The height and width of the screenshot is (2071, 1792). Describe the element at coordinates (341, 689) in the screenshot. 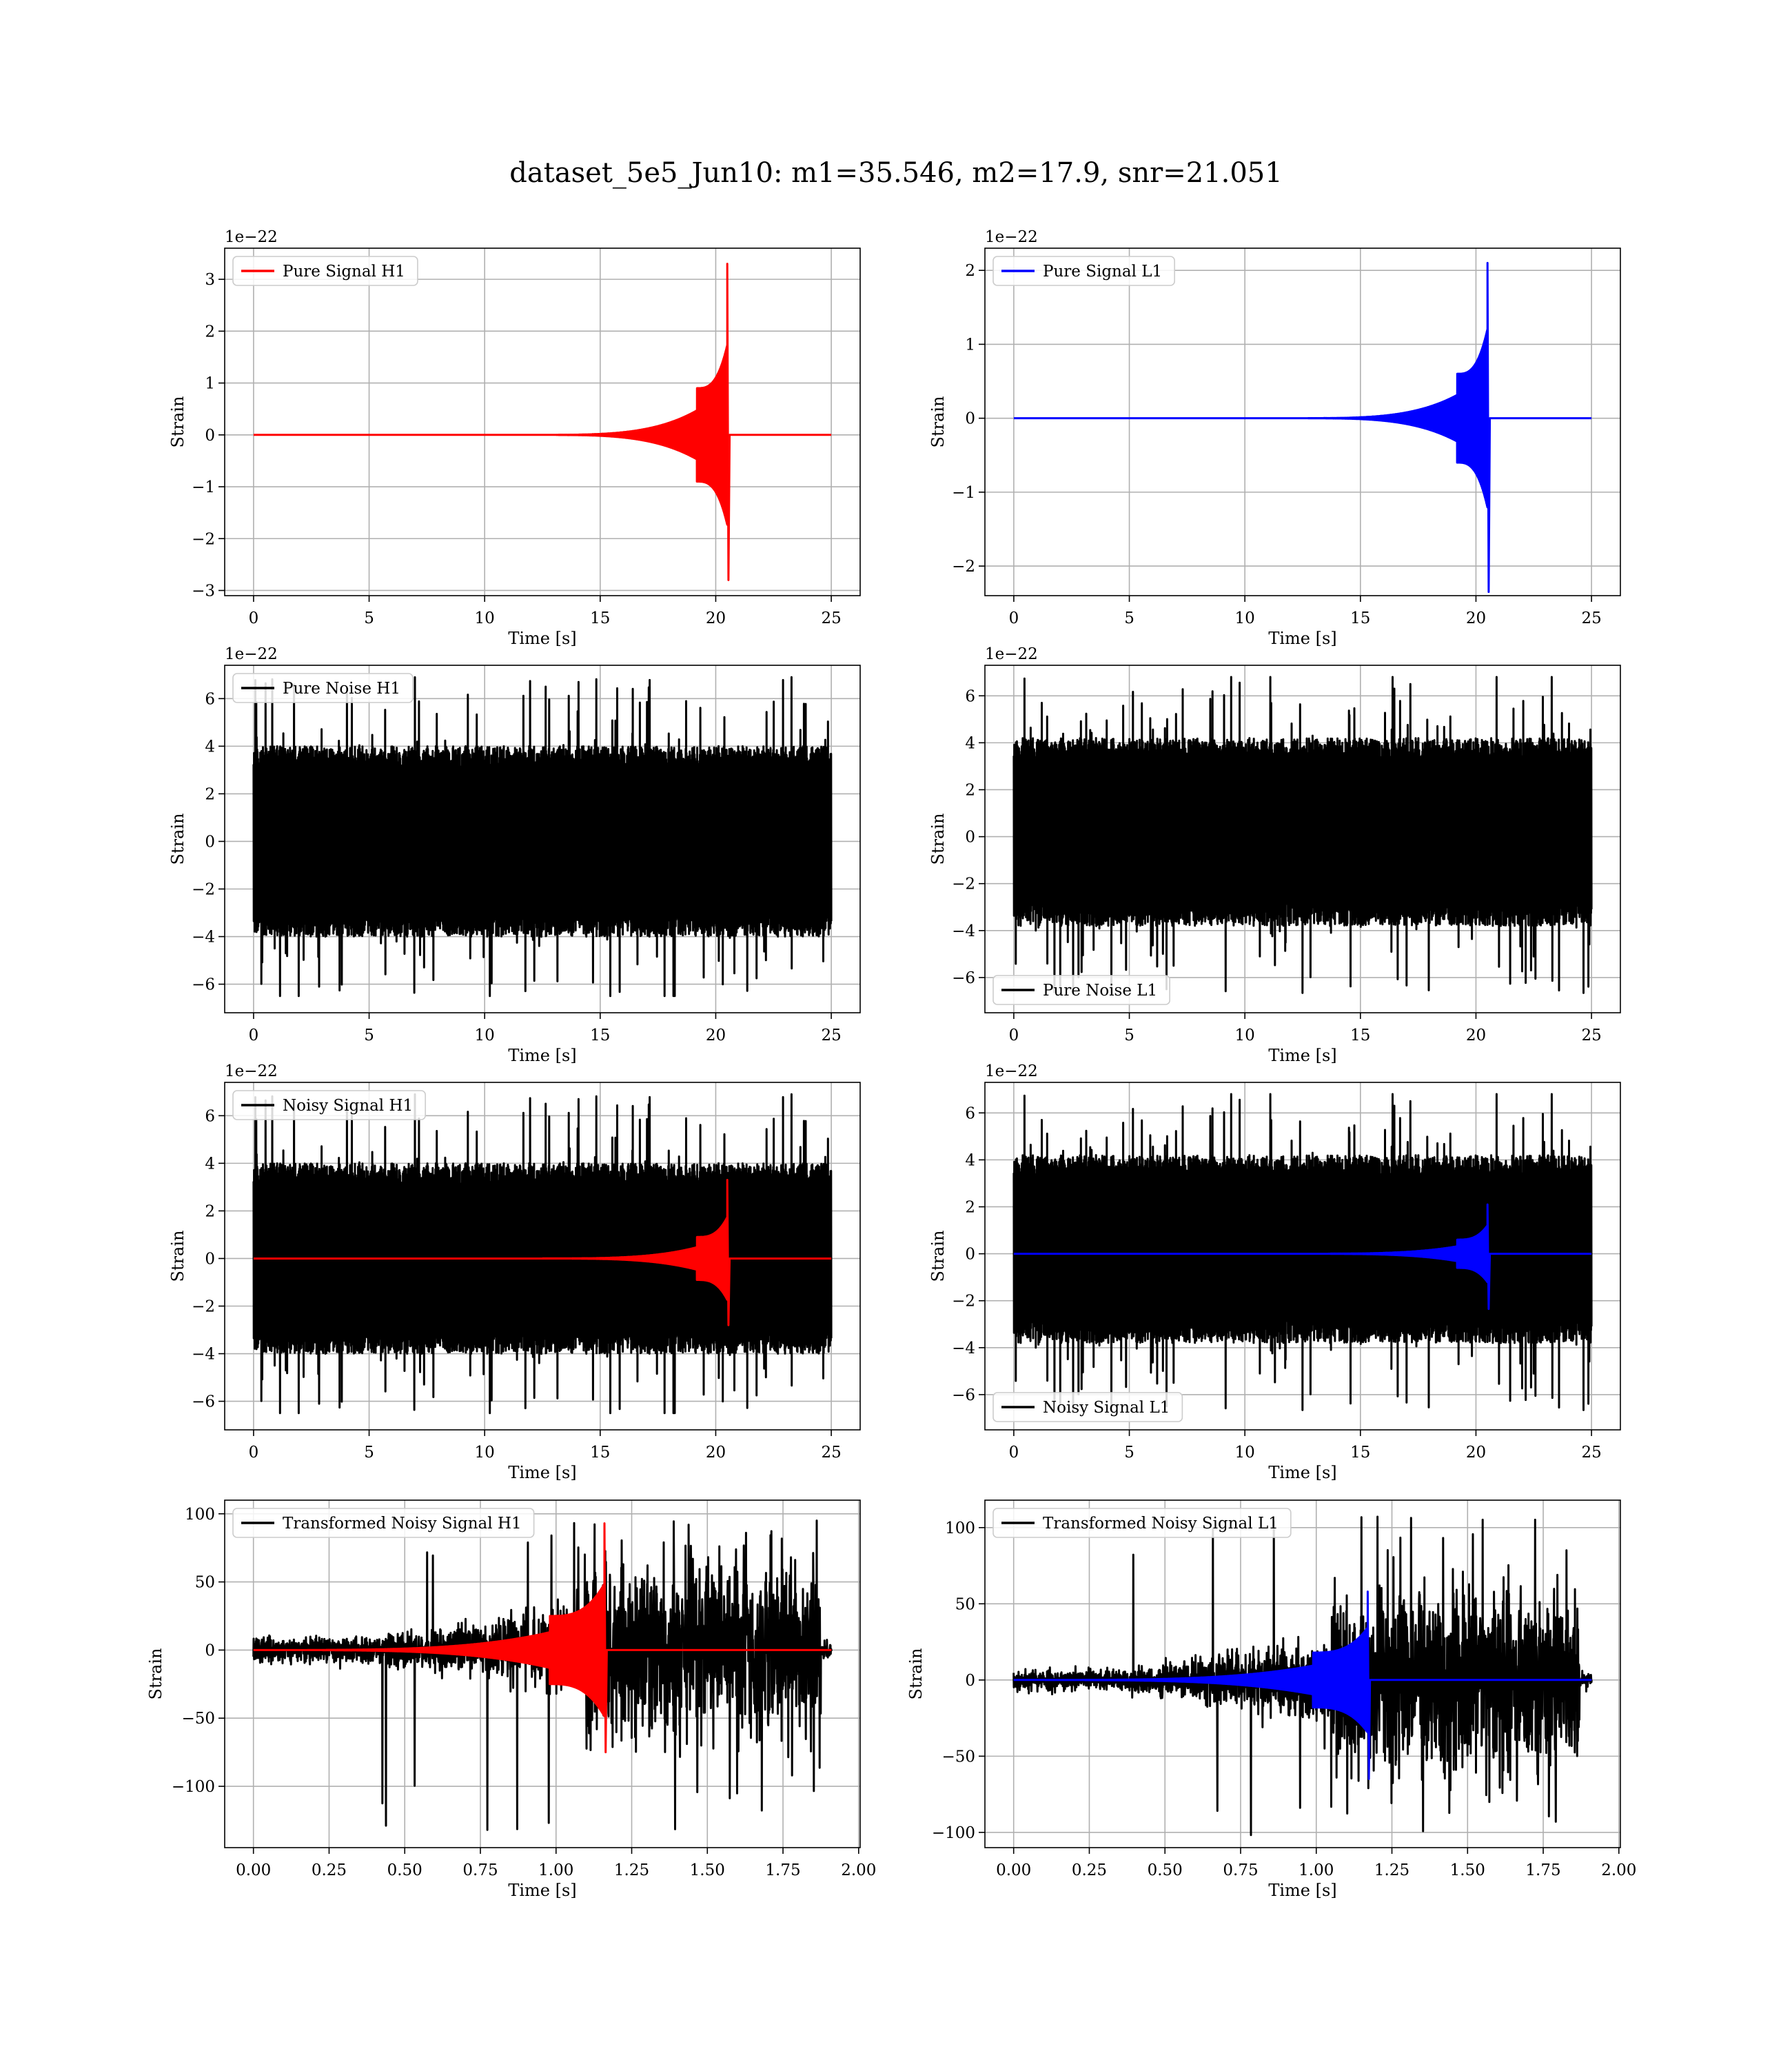

I see `legend-entry-label: Pure Noise H1` at that location.